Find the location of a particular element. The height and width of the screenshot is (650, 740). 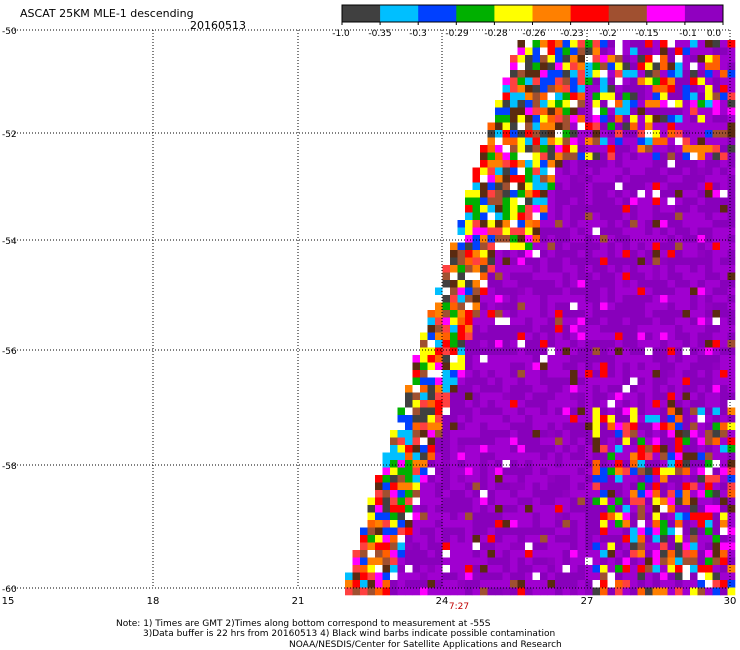

lon-label: 24 is located at coordinates (442, 601).